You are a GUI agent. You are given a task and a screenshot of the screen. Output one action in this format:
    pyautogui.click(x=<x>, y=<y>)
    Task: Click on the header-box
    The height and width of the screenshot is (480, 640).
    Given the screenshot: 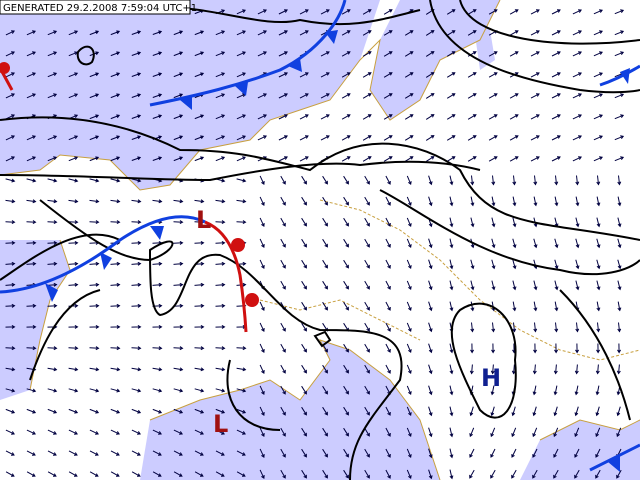 What is the action you would take?
    pyautogui.click(x=95, y=7)
    